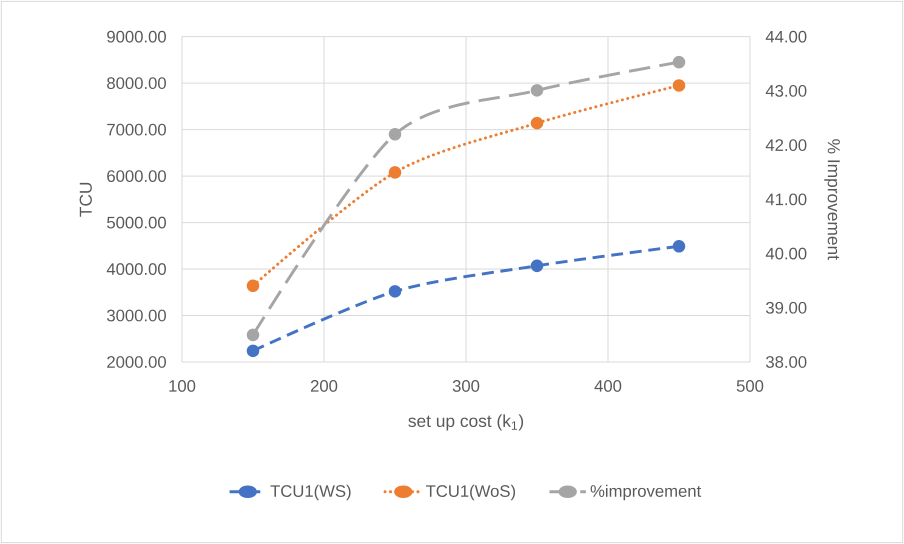  What do you see at coordinates (182, 386) in the screenshot?
I see `x-tick-label: 100` at bounding box center [182, 386].